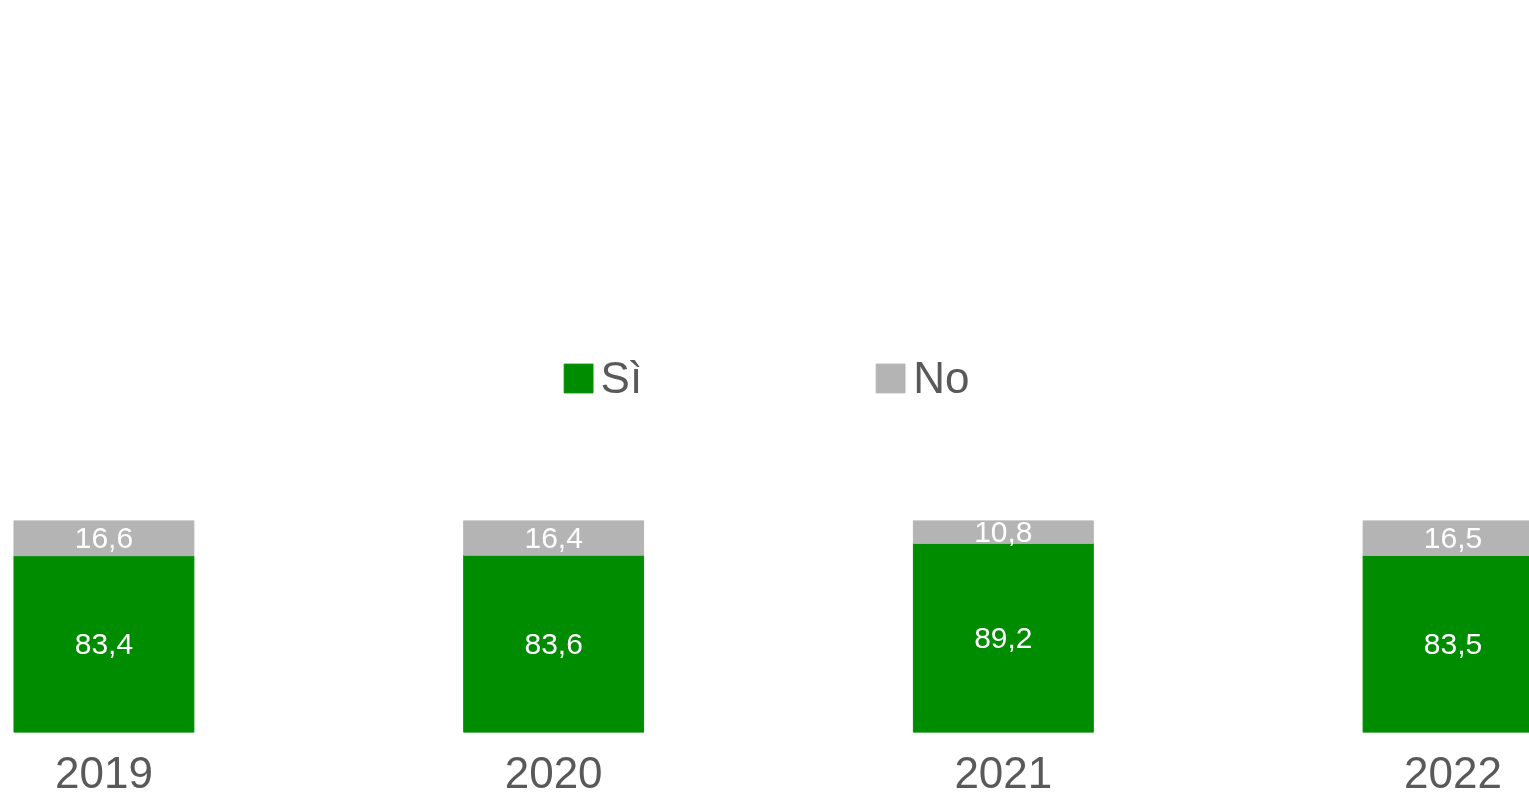  I want to click on data-label: 83,4, so click(104, 644).